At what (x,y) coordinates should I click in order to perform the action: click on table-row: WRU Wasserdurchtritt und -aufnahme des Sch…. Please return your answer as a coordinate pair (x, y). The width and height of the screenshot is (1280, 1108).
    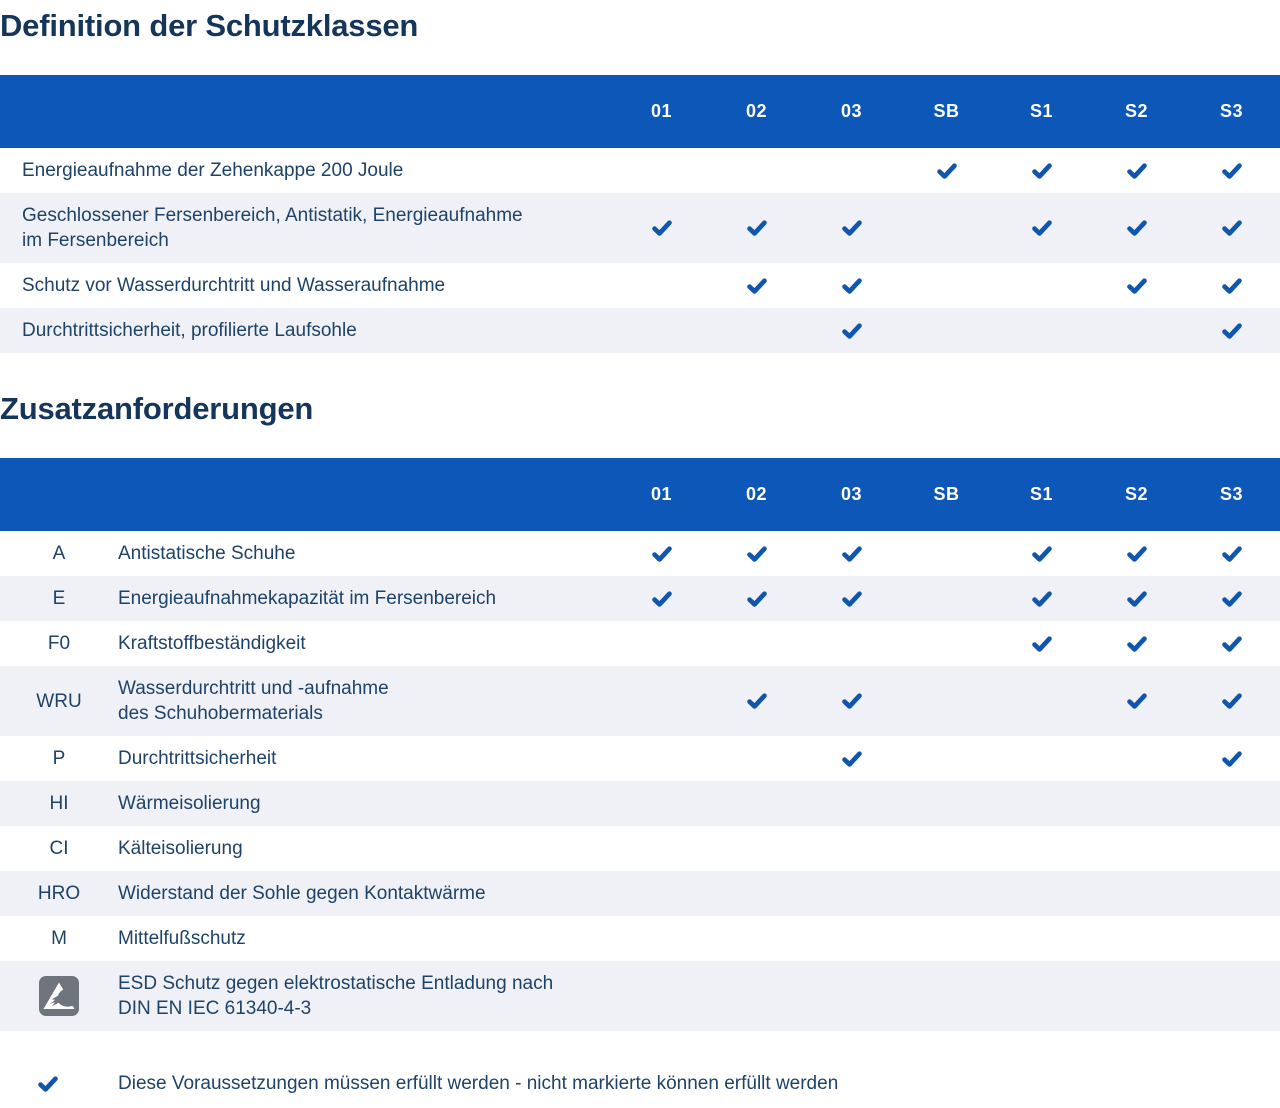
    Looking at the image, I should click on (640, 701).